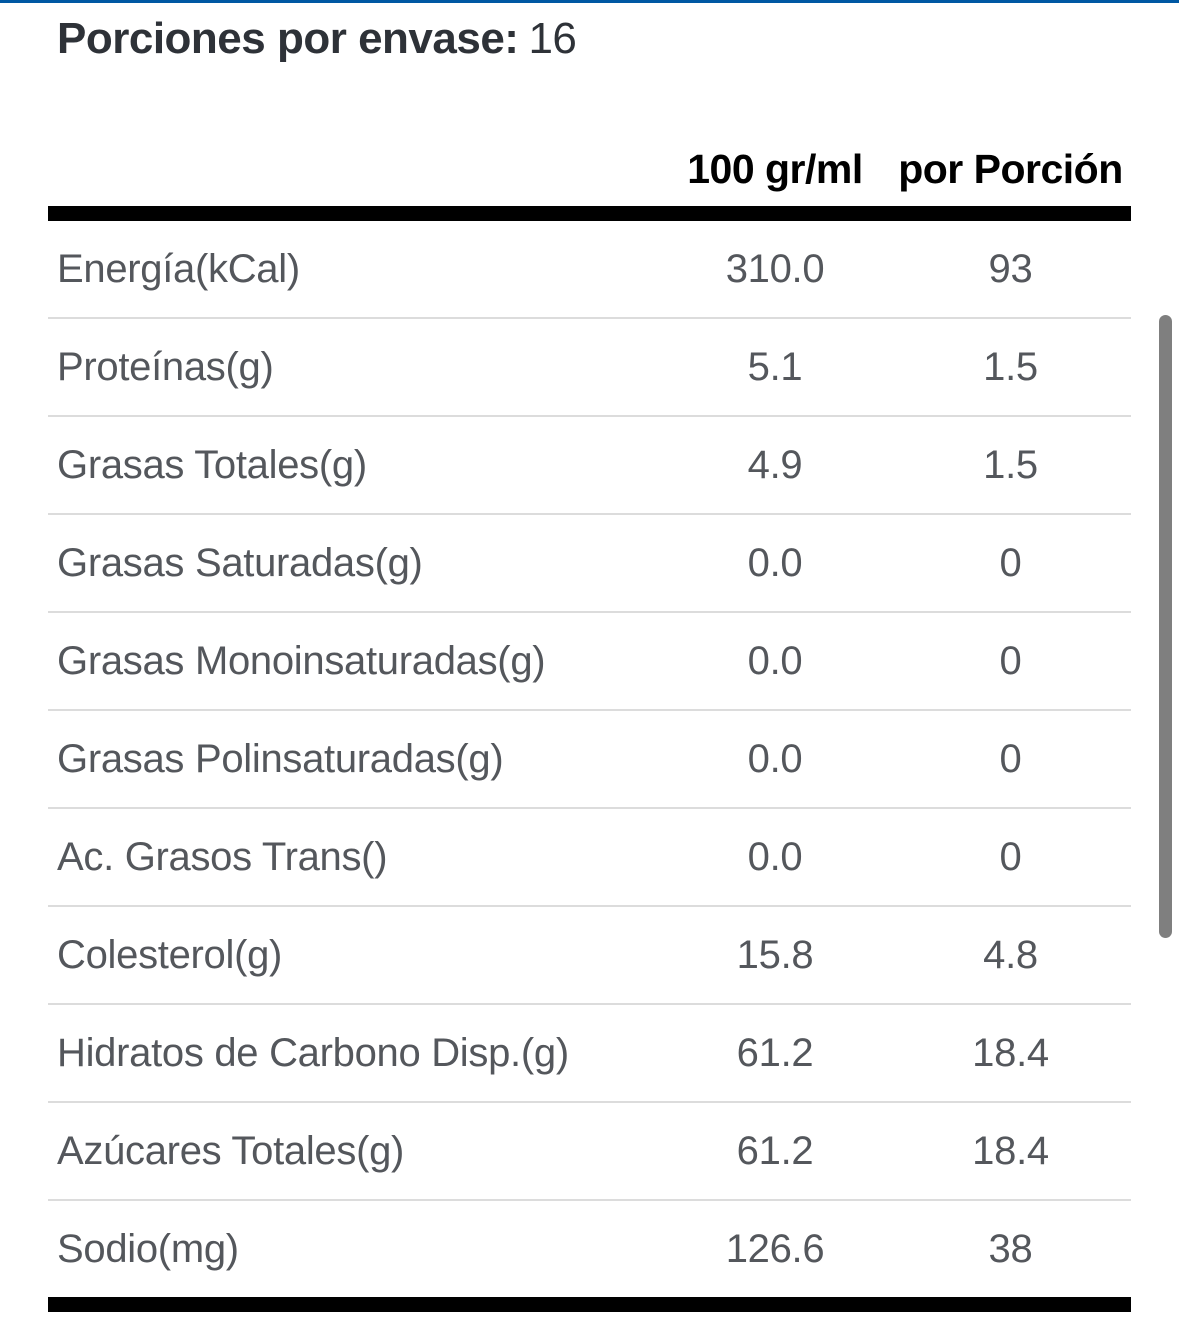  I want to click on nutrient-name: Grasas Polinsaturadas(g), so click(280, 758).